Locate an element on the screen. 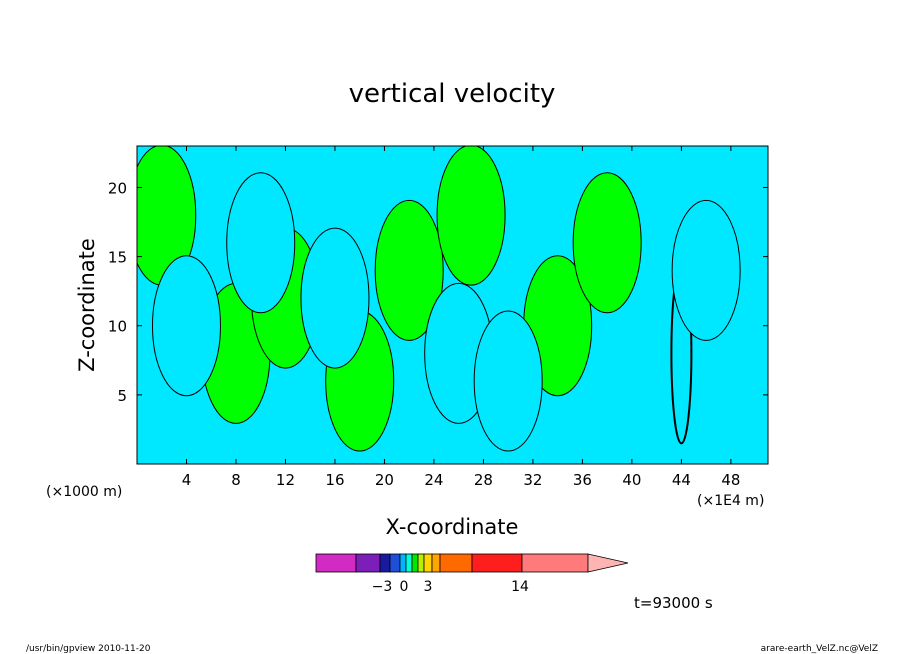  y-axis-label: Z-coordinate is located at coordinates (87, 305).